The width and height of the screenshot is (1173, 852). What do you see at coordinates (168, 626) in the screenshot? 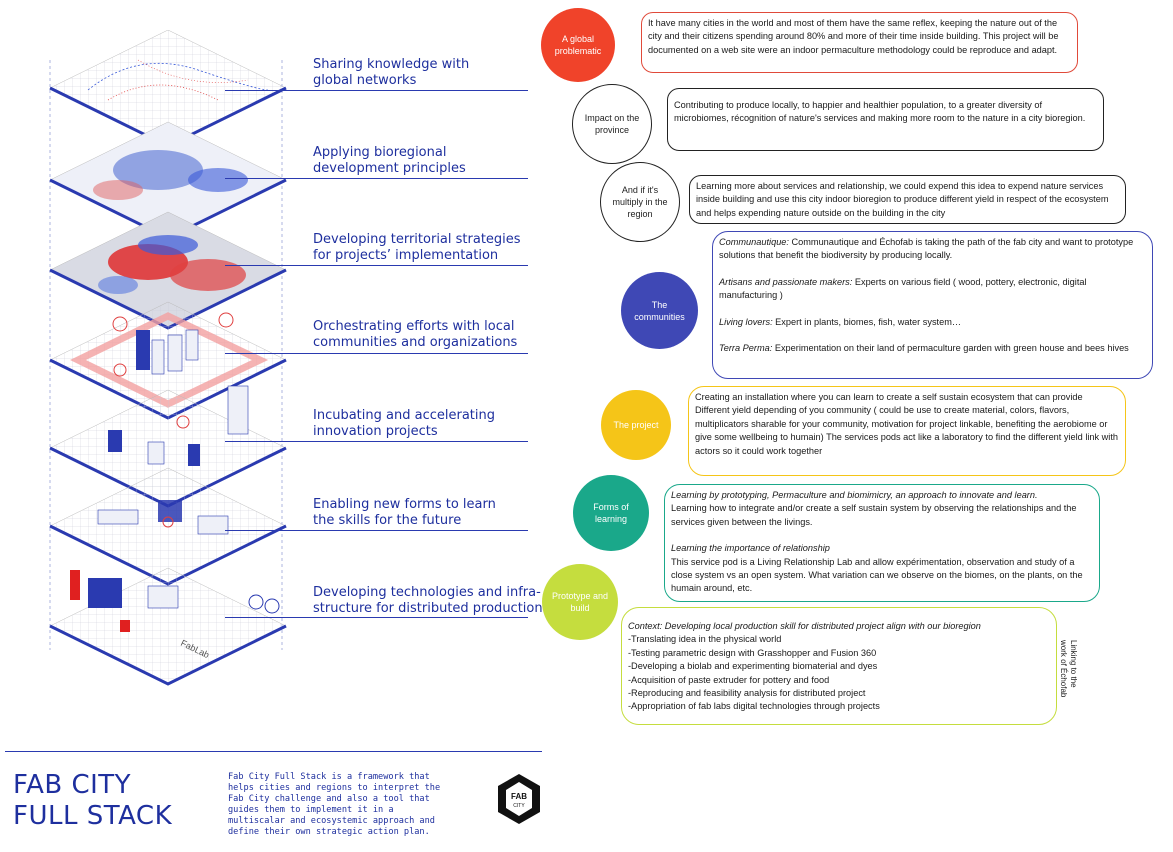
I see `layer-production: FabLab` at bounding box center [168, 626].